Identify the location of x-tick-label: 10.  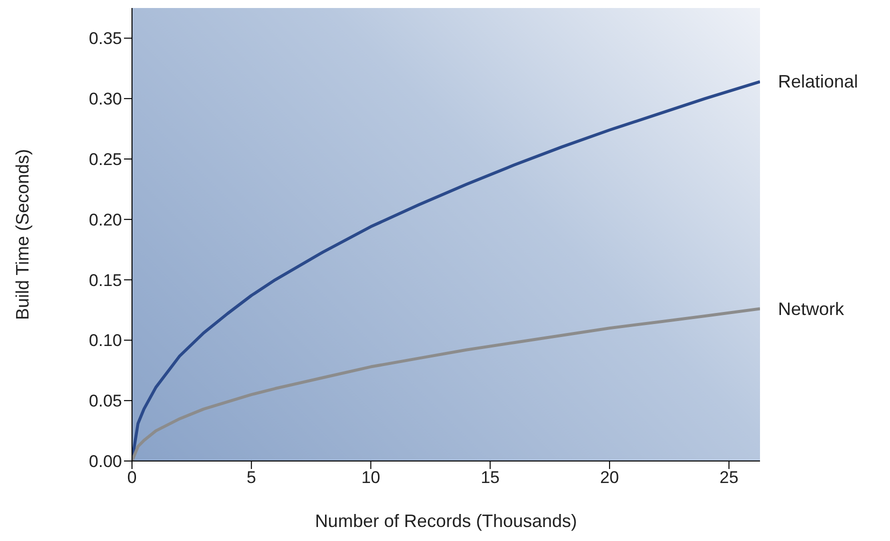
(370, 478).